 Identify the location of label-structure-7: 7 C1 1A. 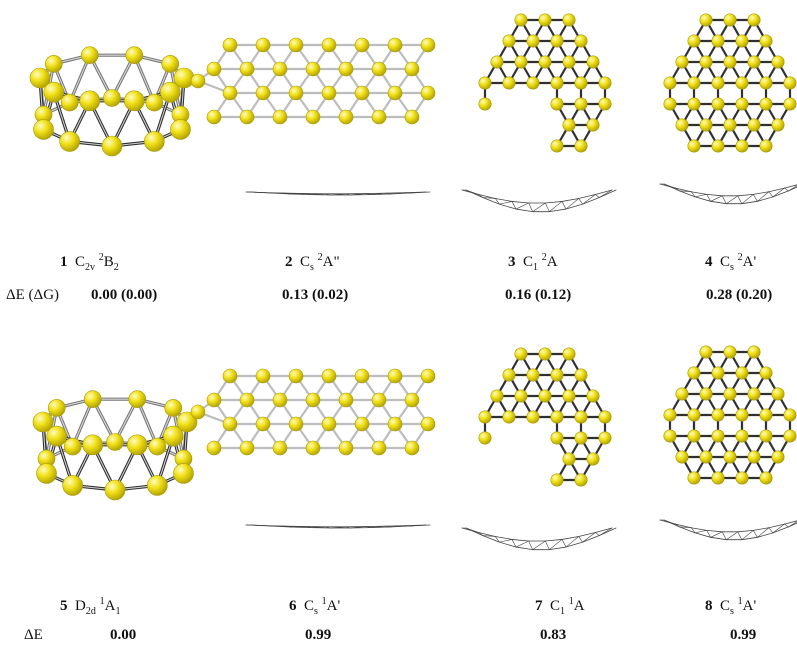
(560, 606).